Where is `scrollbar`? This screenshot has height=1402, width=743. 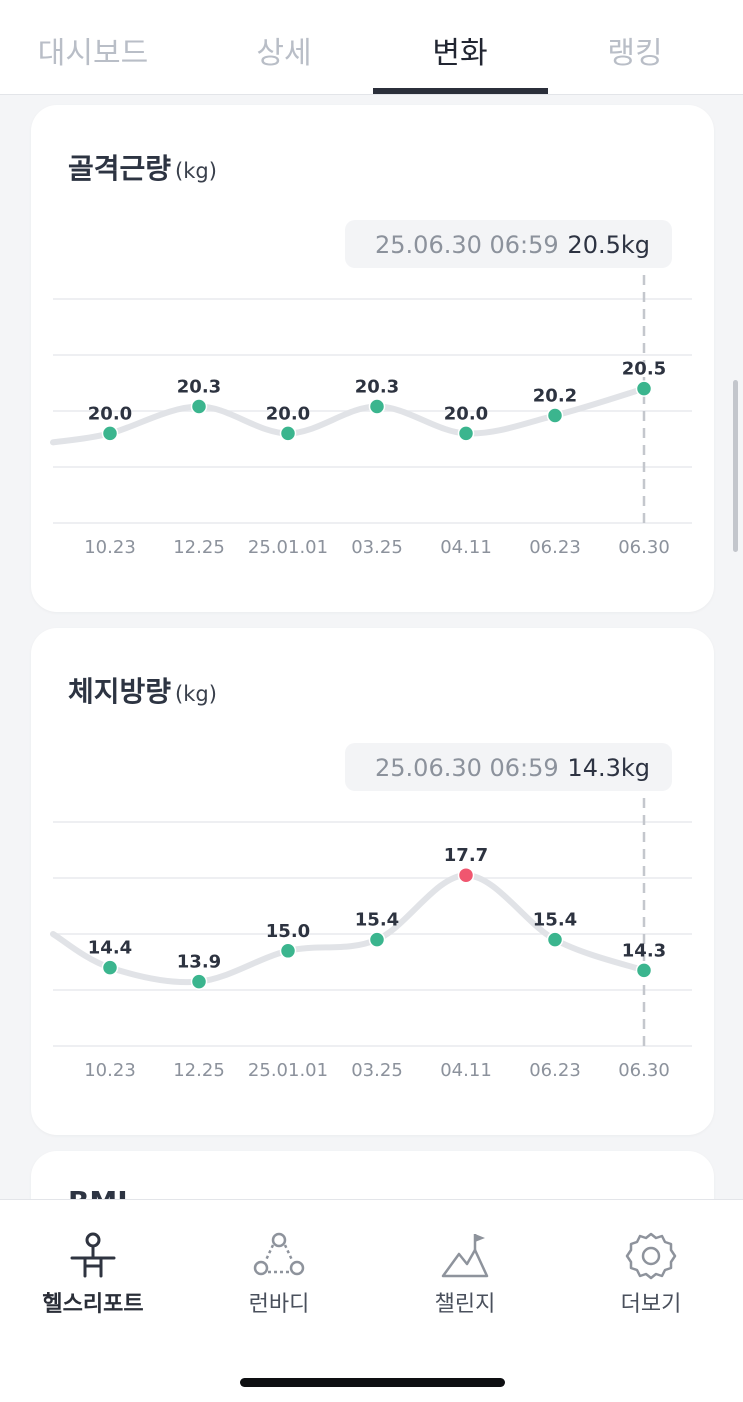
scrollbar is located at coordinates (735, 466).